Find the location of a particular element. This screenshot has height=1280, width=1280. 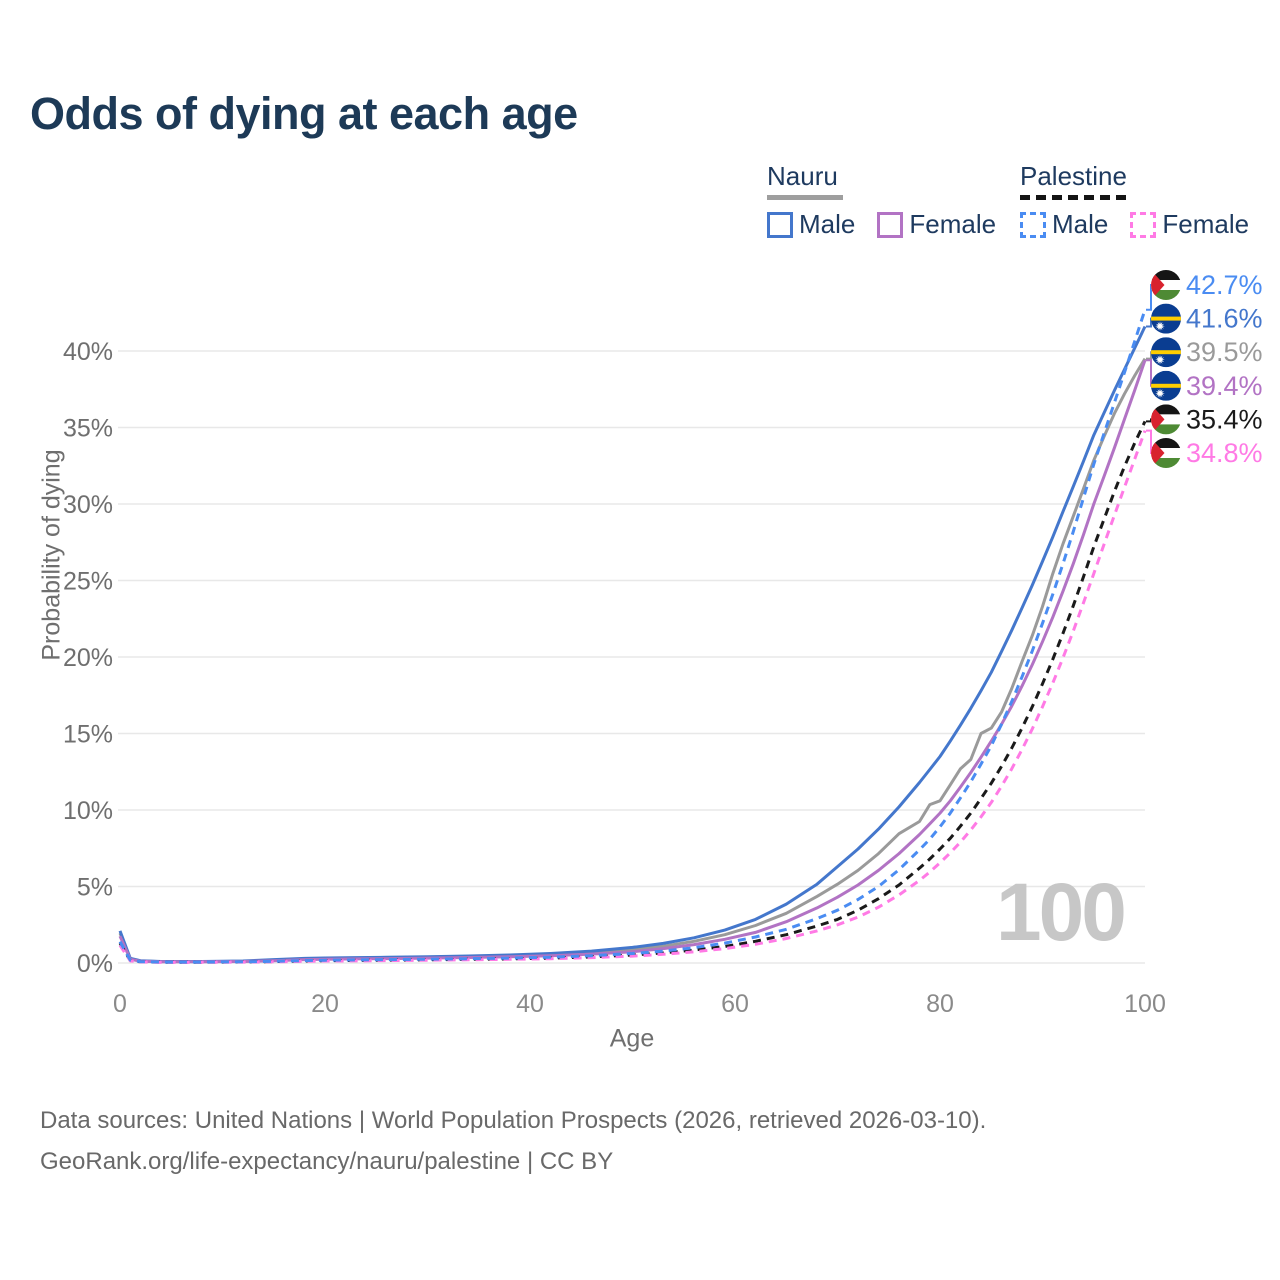

legend-item-palestine-male: Male is located at coordinates (1064, 224).